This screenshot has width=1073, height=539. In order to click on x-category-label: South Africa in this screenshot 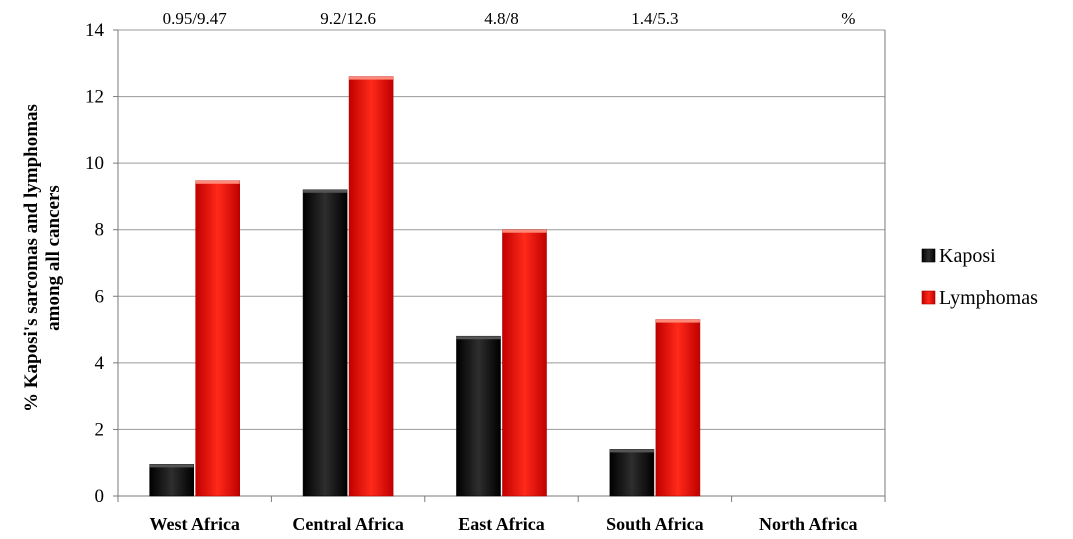, I will do `click(655, 524)`.